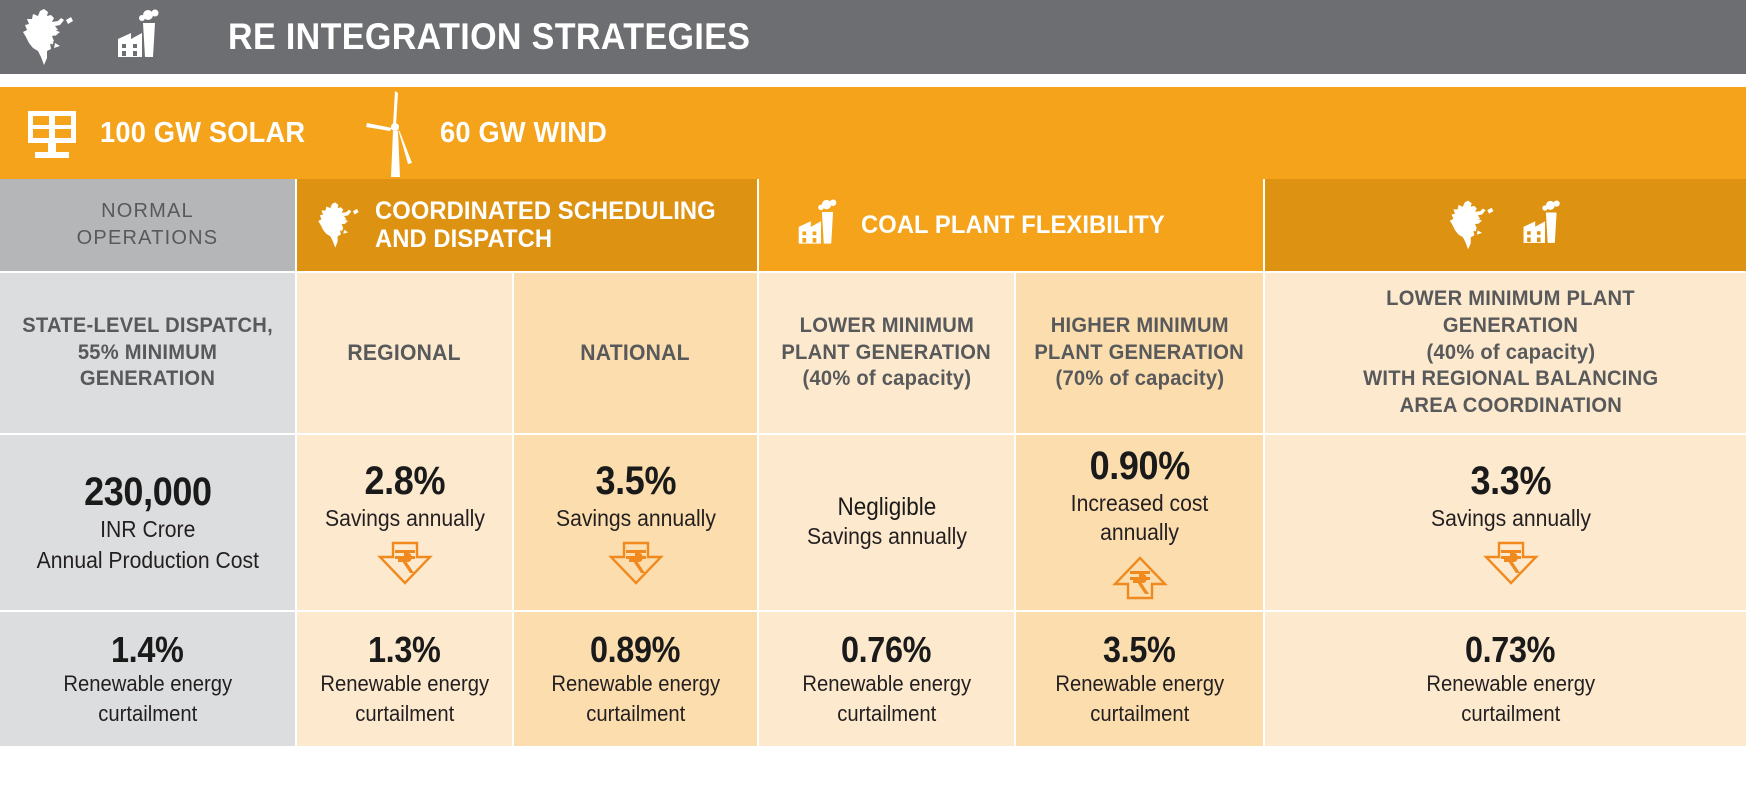  I want to click on cost-cell-normal: 230,000 INR Crore Annual Production Cost, so click(147, 522).